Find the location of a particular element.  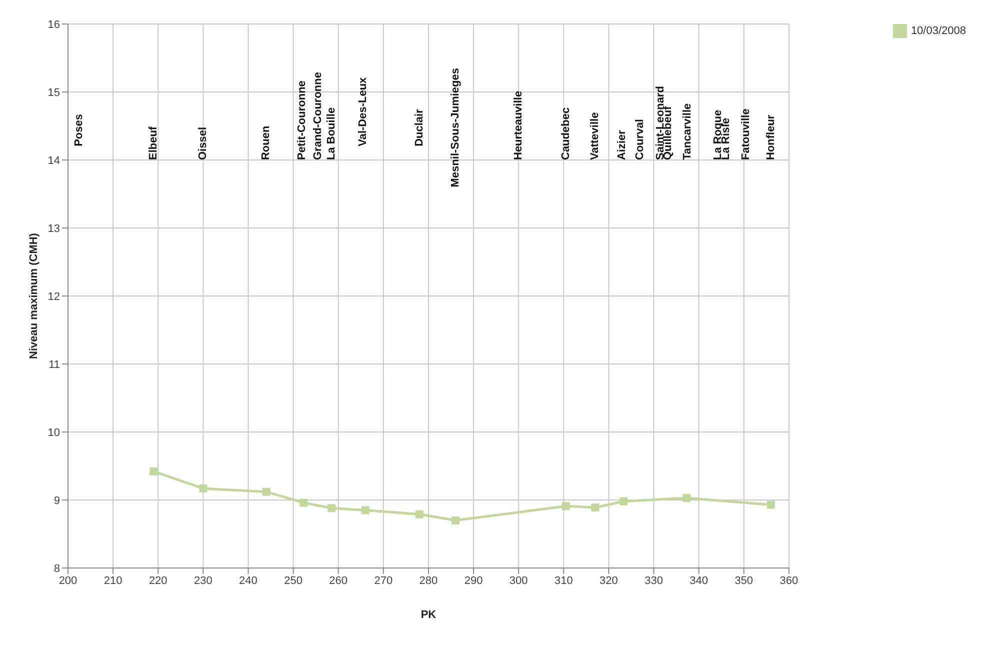

y-tick-label: 8 is located at coordinates (57, 568).